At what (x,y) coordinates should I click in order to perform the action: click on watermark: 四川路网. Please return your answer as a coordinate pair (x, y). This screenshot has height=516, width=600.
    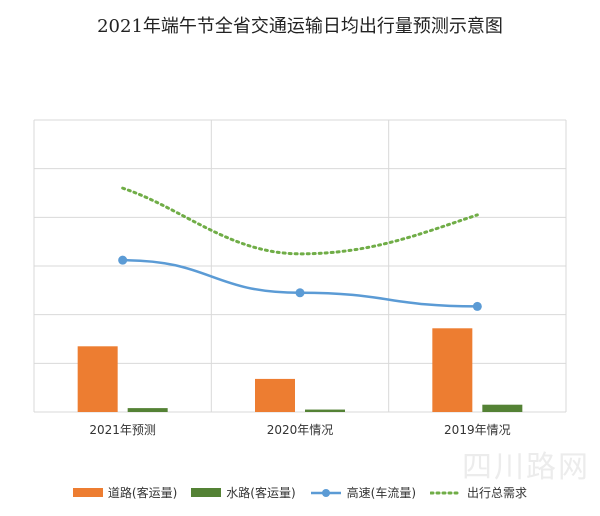
    Looking at the image, I should click on (526, 467).